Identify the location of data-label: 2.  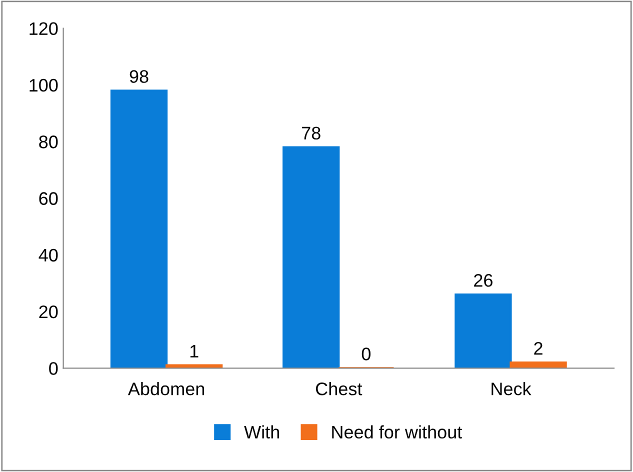
(538, 348).